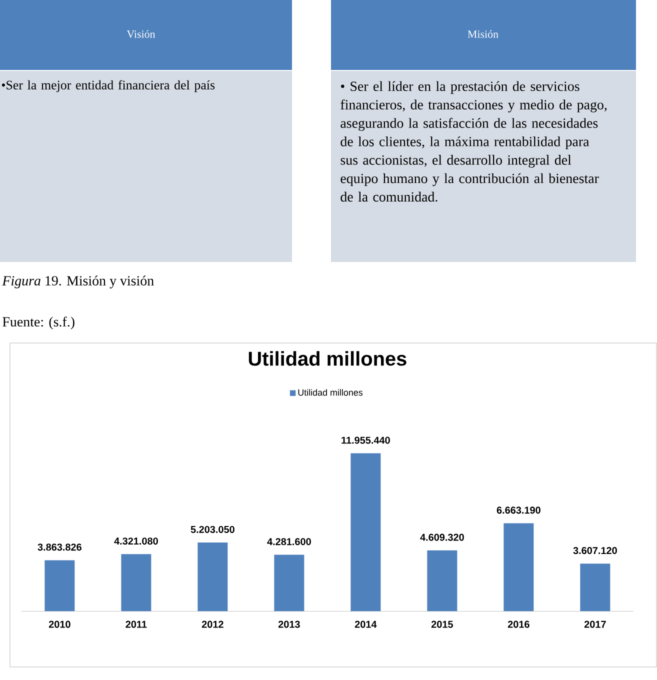 This screenshot has width=657, height=680. What do you see at coordinates (136, 541) in the screenshot?
I see `data-label: 4.321.080` at bounding box center [136, 541].